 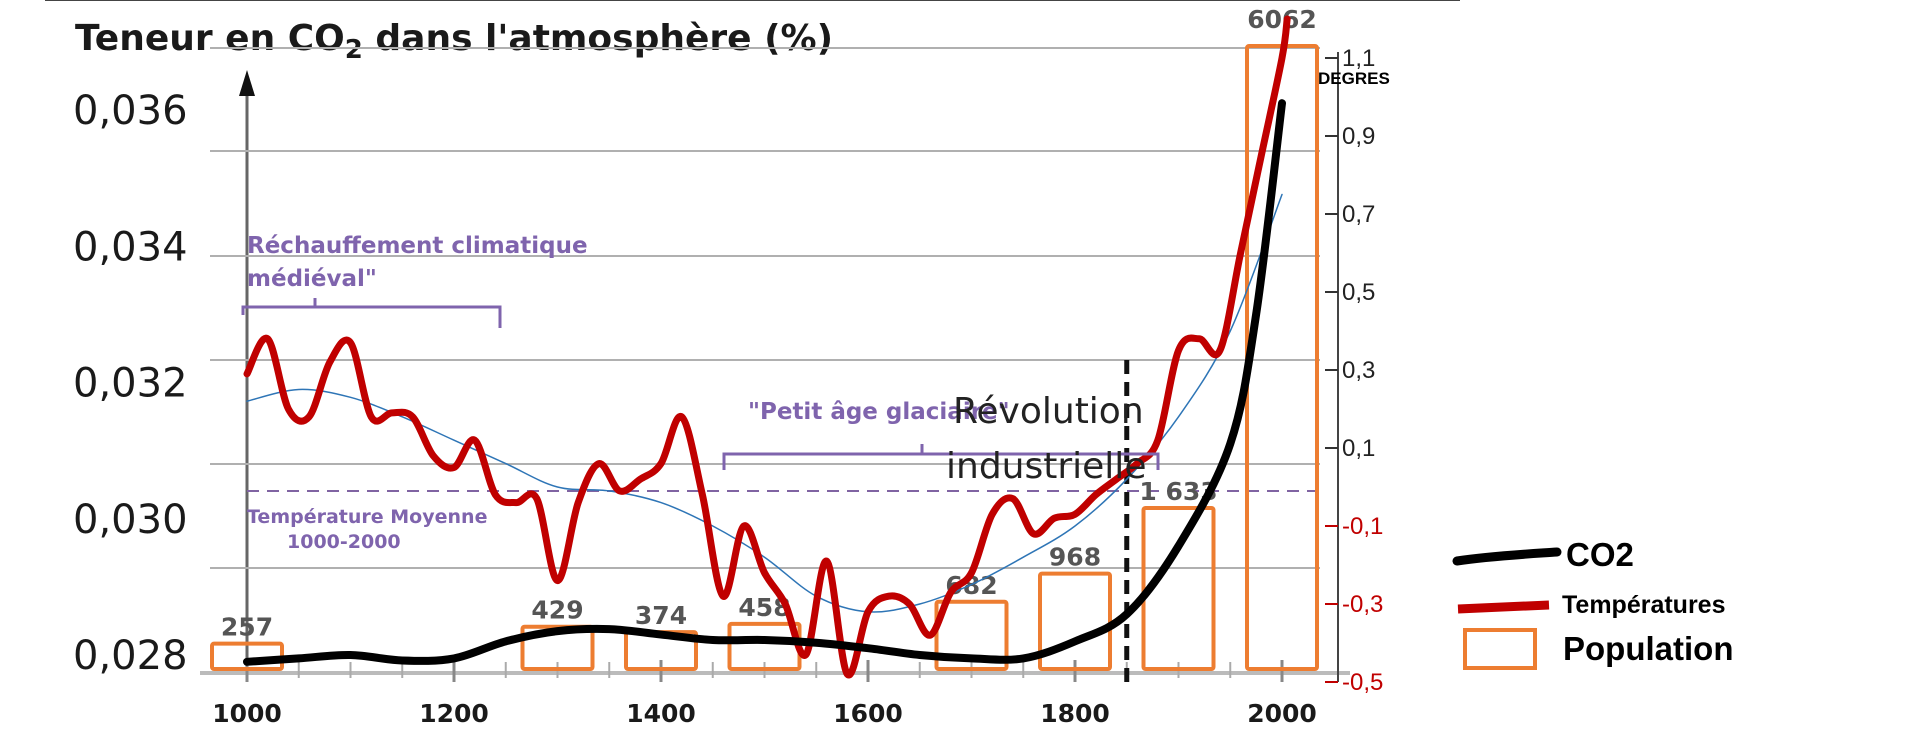 What do you see at coordinates (1648, 648) in the screenshot?
I see `legend-population-label: Population` at bounding box center [1648, 648].